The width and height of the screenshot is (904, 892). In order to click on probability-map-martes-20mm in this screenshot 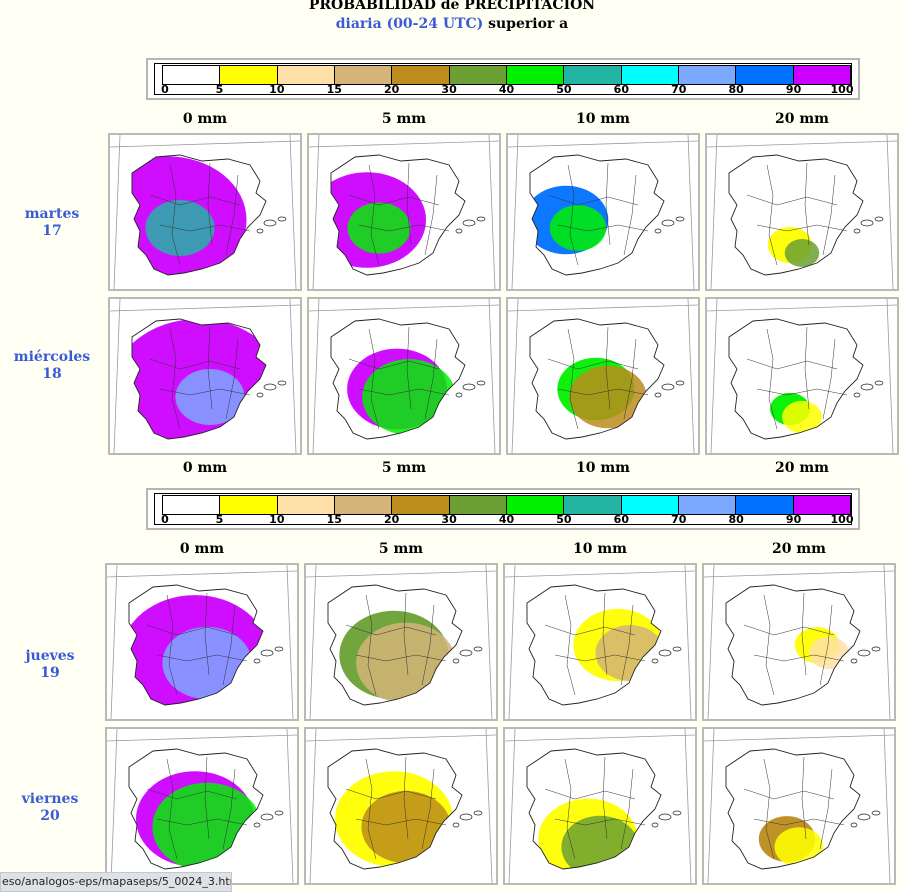, I will do `click(802, 212)`.